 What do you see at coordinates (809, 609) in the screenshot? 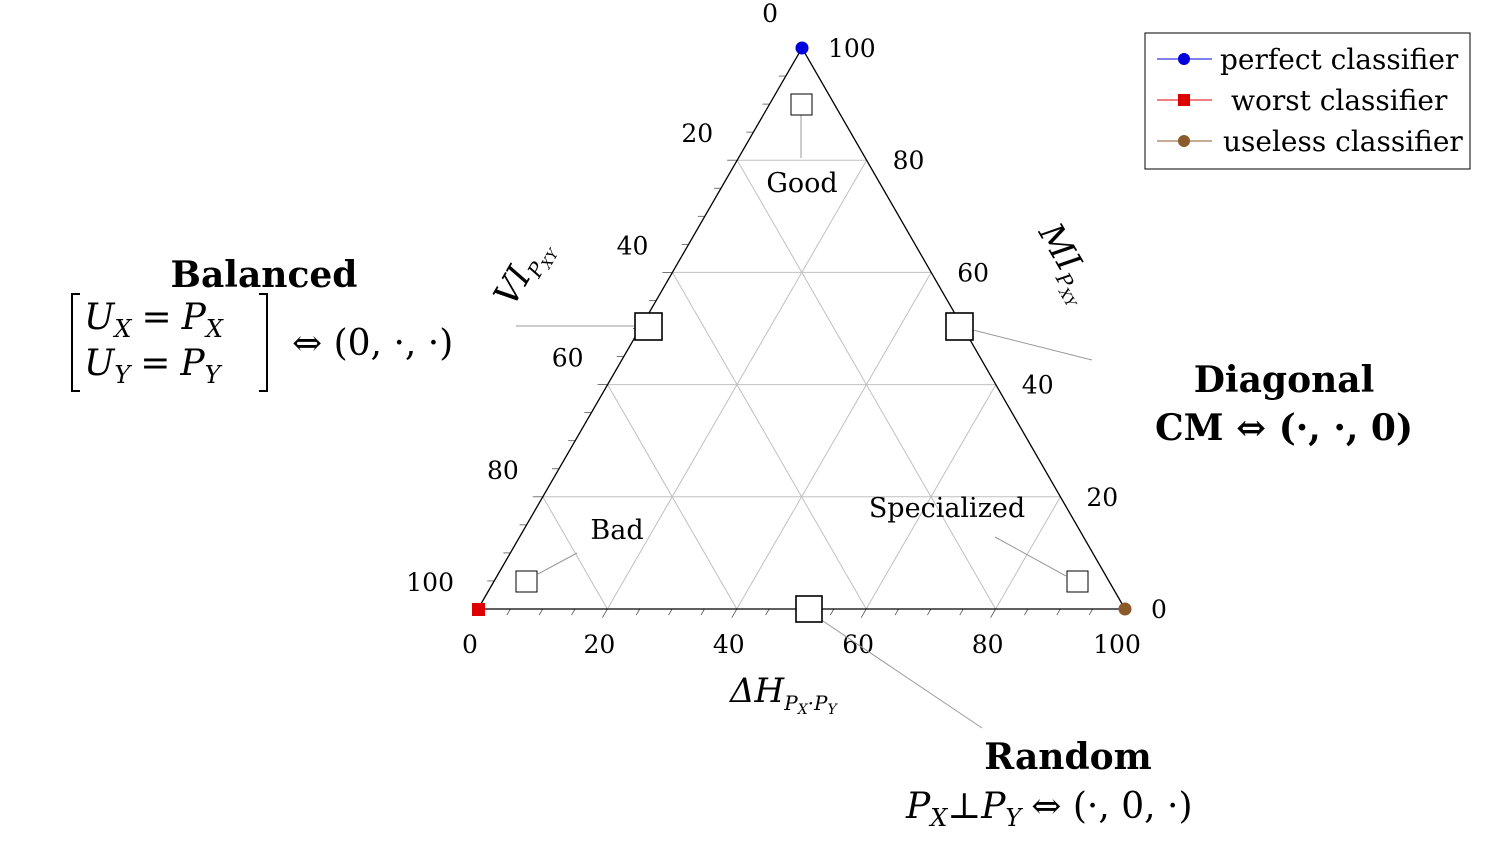
I see `random-marker` at bounding box center [809, 609].